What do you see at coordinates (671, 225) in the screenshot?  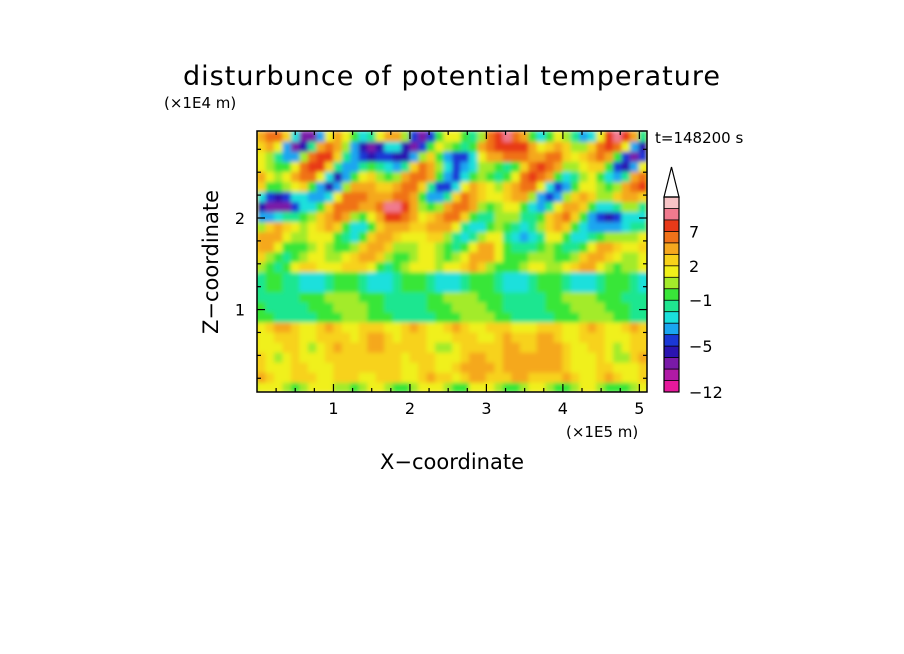 I see `colorbar-swatch` at bounding box center [671, 225].